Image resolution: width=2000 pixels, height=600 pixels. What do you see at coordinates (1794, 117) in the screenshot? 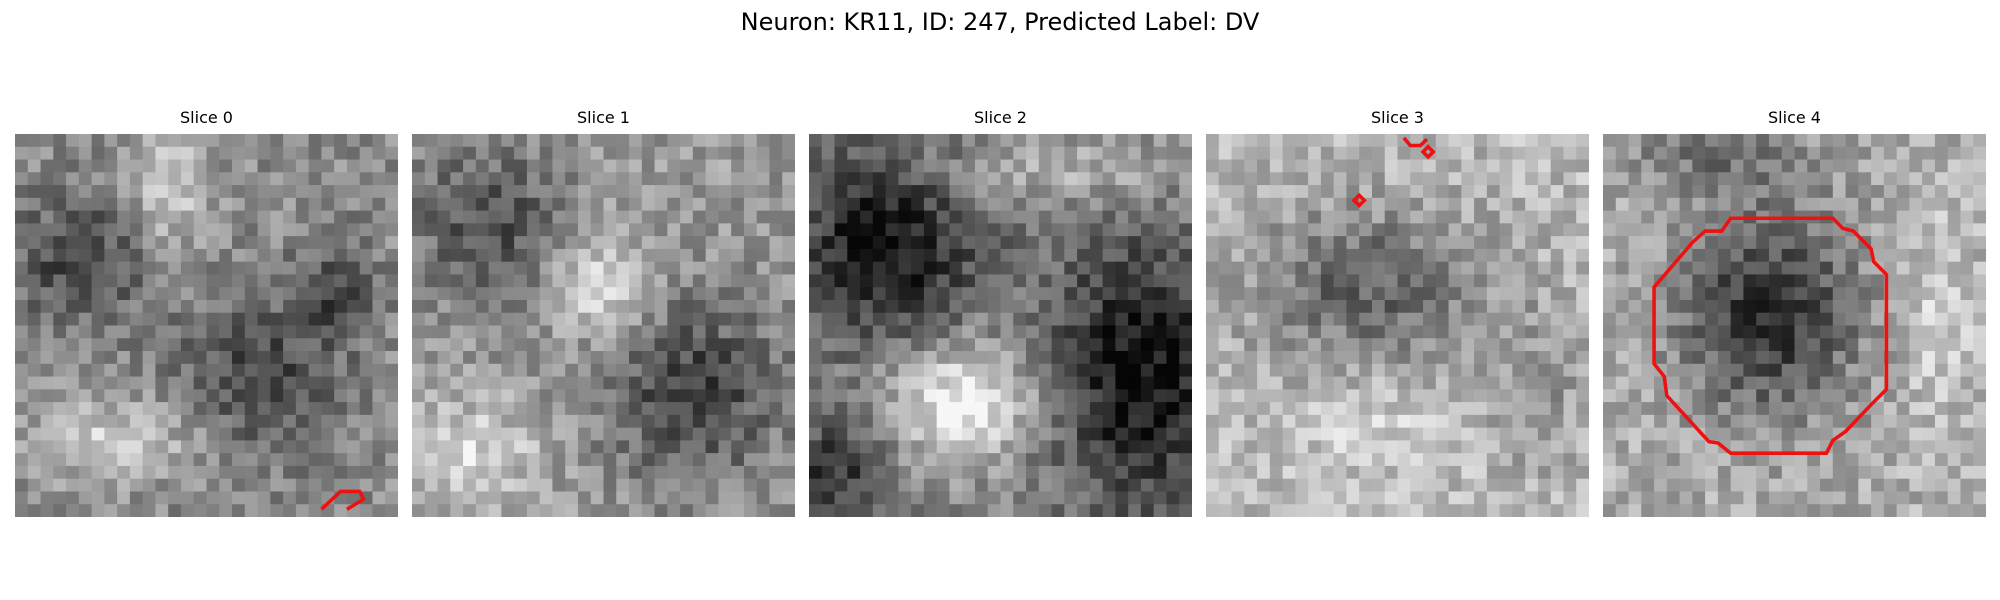
I see `slice-title-4: Slice 4` at bounding box center [1794, 117].